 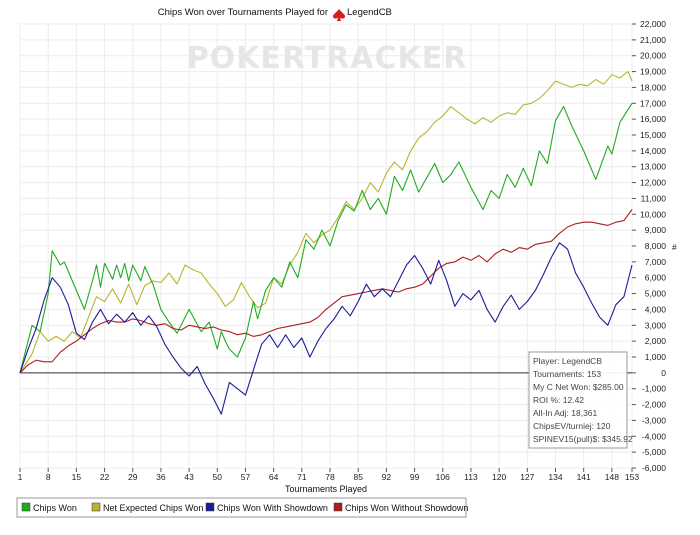 What do you see at coordinates (656, 294) in the screenshot?
I see `y-tick-label: 5,000` at bounding box center [656, 294].